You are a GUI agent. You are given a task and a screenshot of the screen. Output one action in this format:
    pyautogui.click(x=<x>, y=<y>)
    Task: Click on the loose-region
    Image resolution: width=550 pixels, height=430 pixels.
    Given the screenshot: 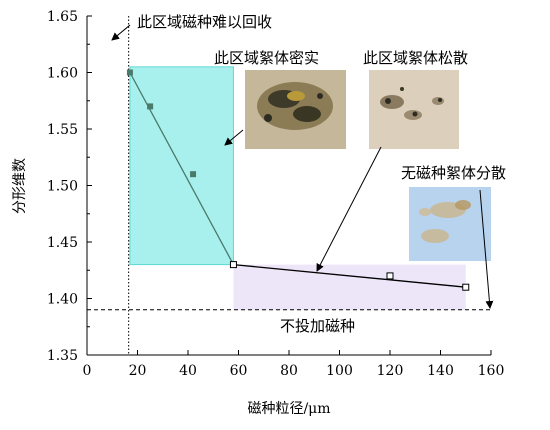 What is the action you would take?
    pyautogui.click(x=349, y=287)
    